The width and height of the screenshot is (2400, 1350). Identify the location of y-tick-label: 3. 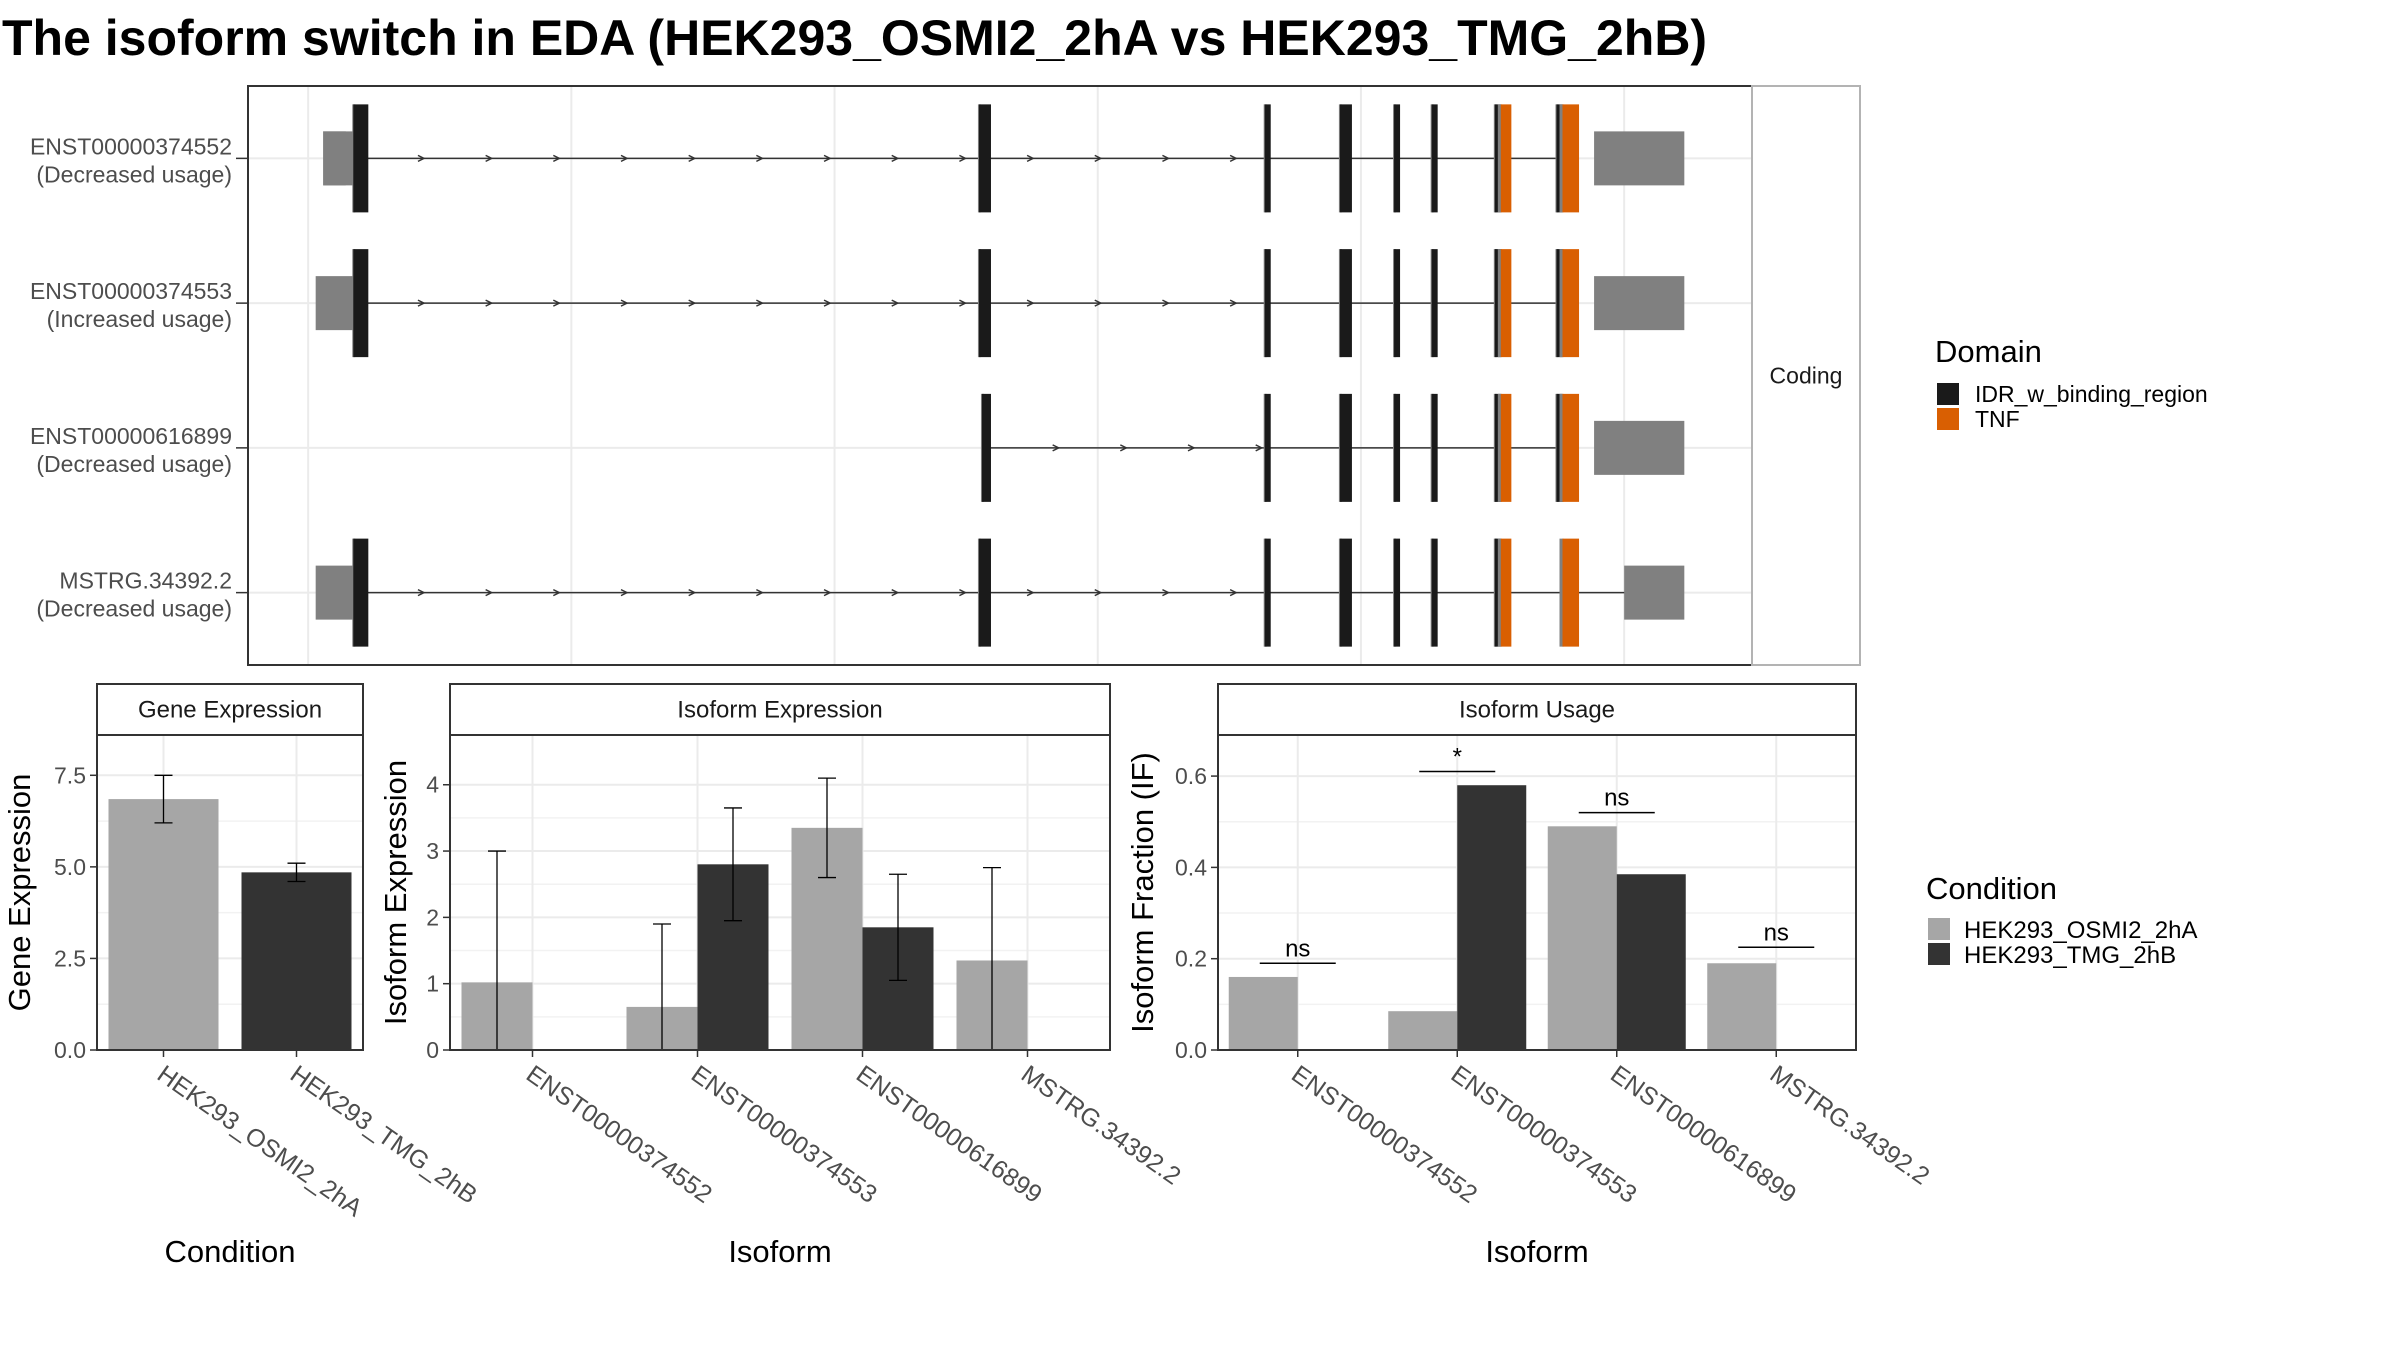
(432, 851).